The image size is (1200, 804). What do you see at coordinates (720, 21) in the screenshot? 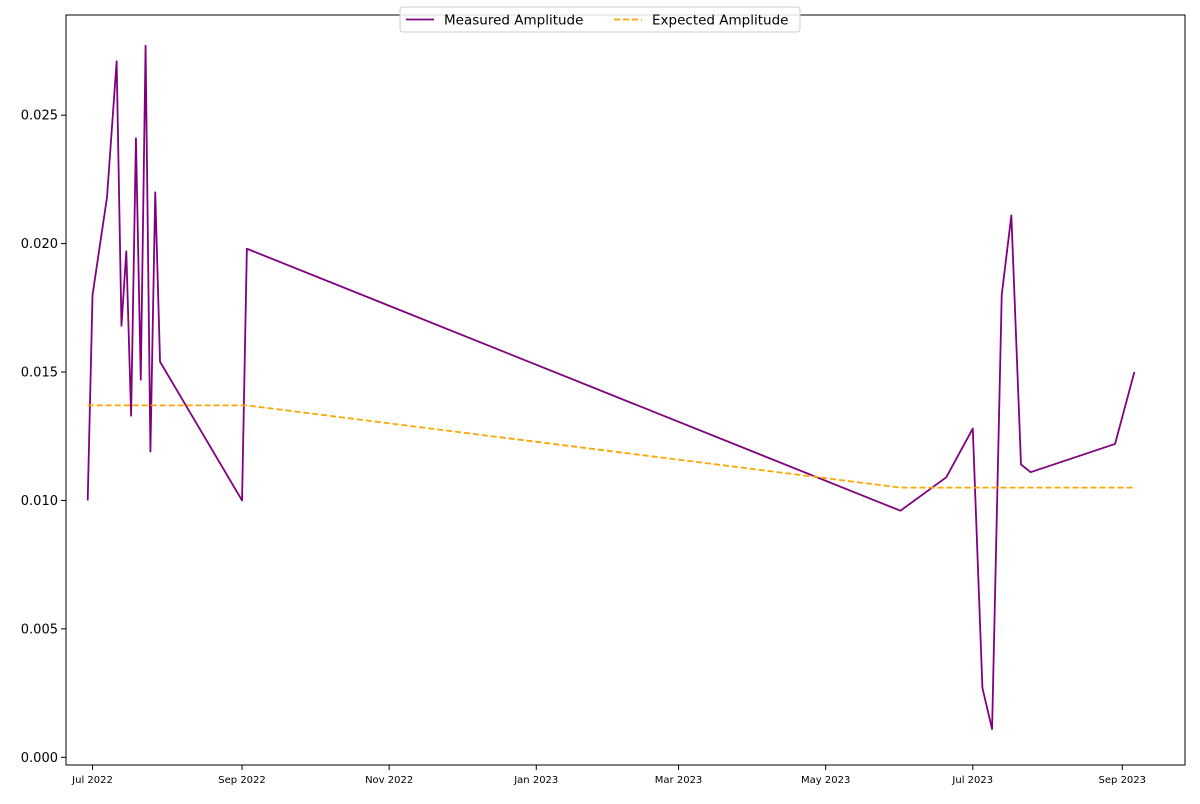
I see `legend-label-2: Expected Amplitude` at bounding box center [720, 21].